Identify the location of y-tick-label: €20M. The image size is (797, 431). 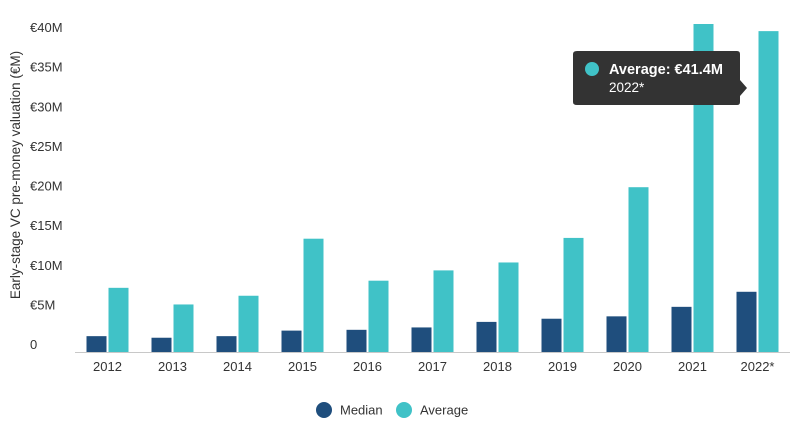
(46, 186).